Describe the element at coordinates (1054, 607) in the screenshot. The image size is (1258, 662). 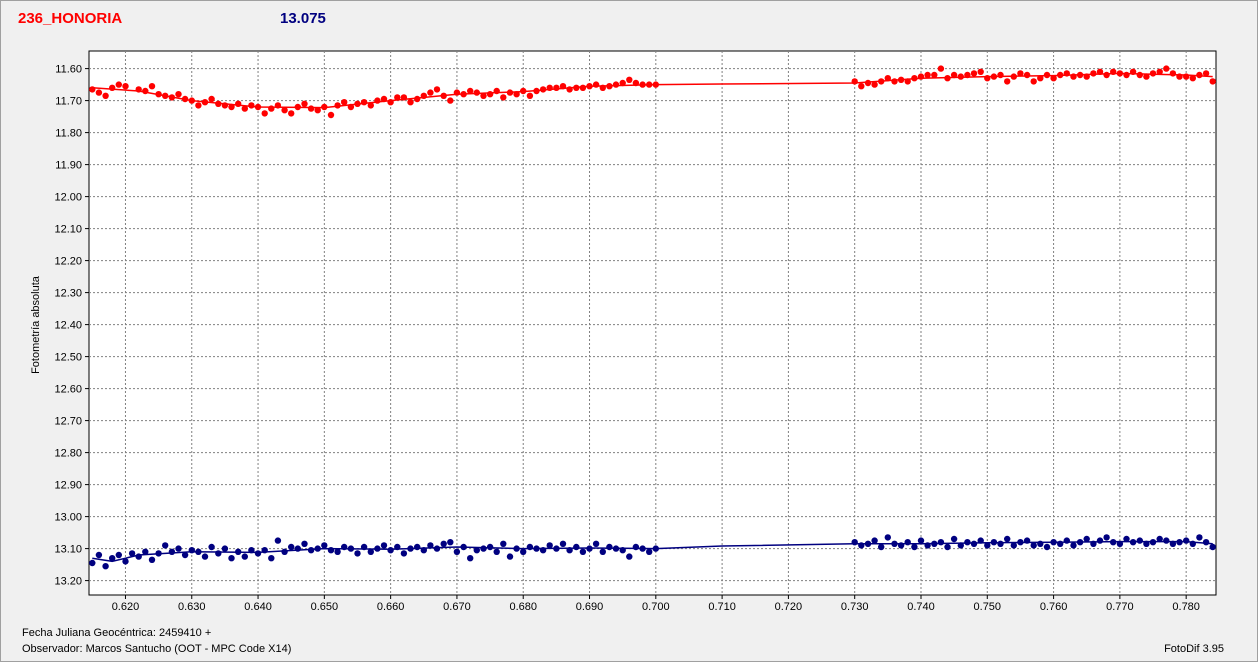
I see `x-tick-label: 0.760` at that location.